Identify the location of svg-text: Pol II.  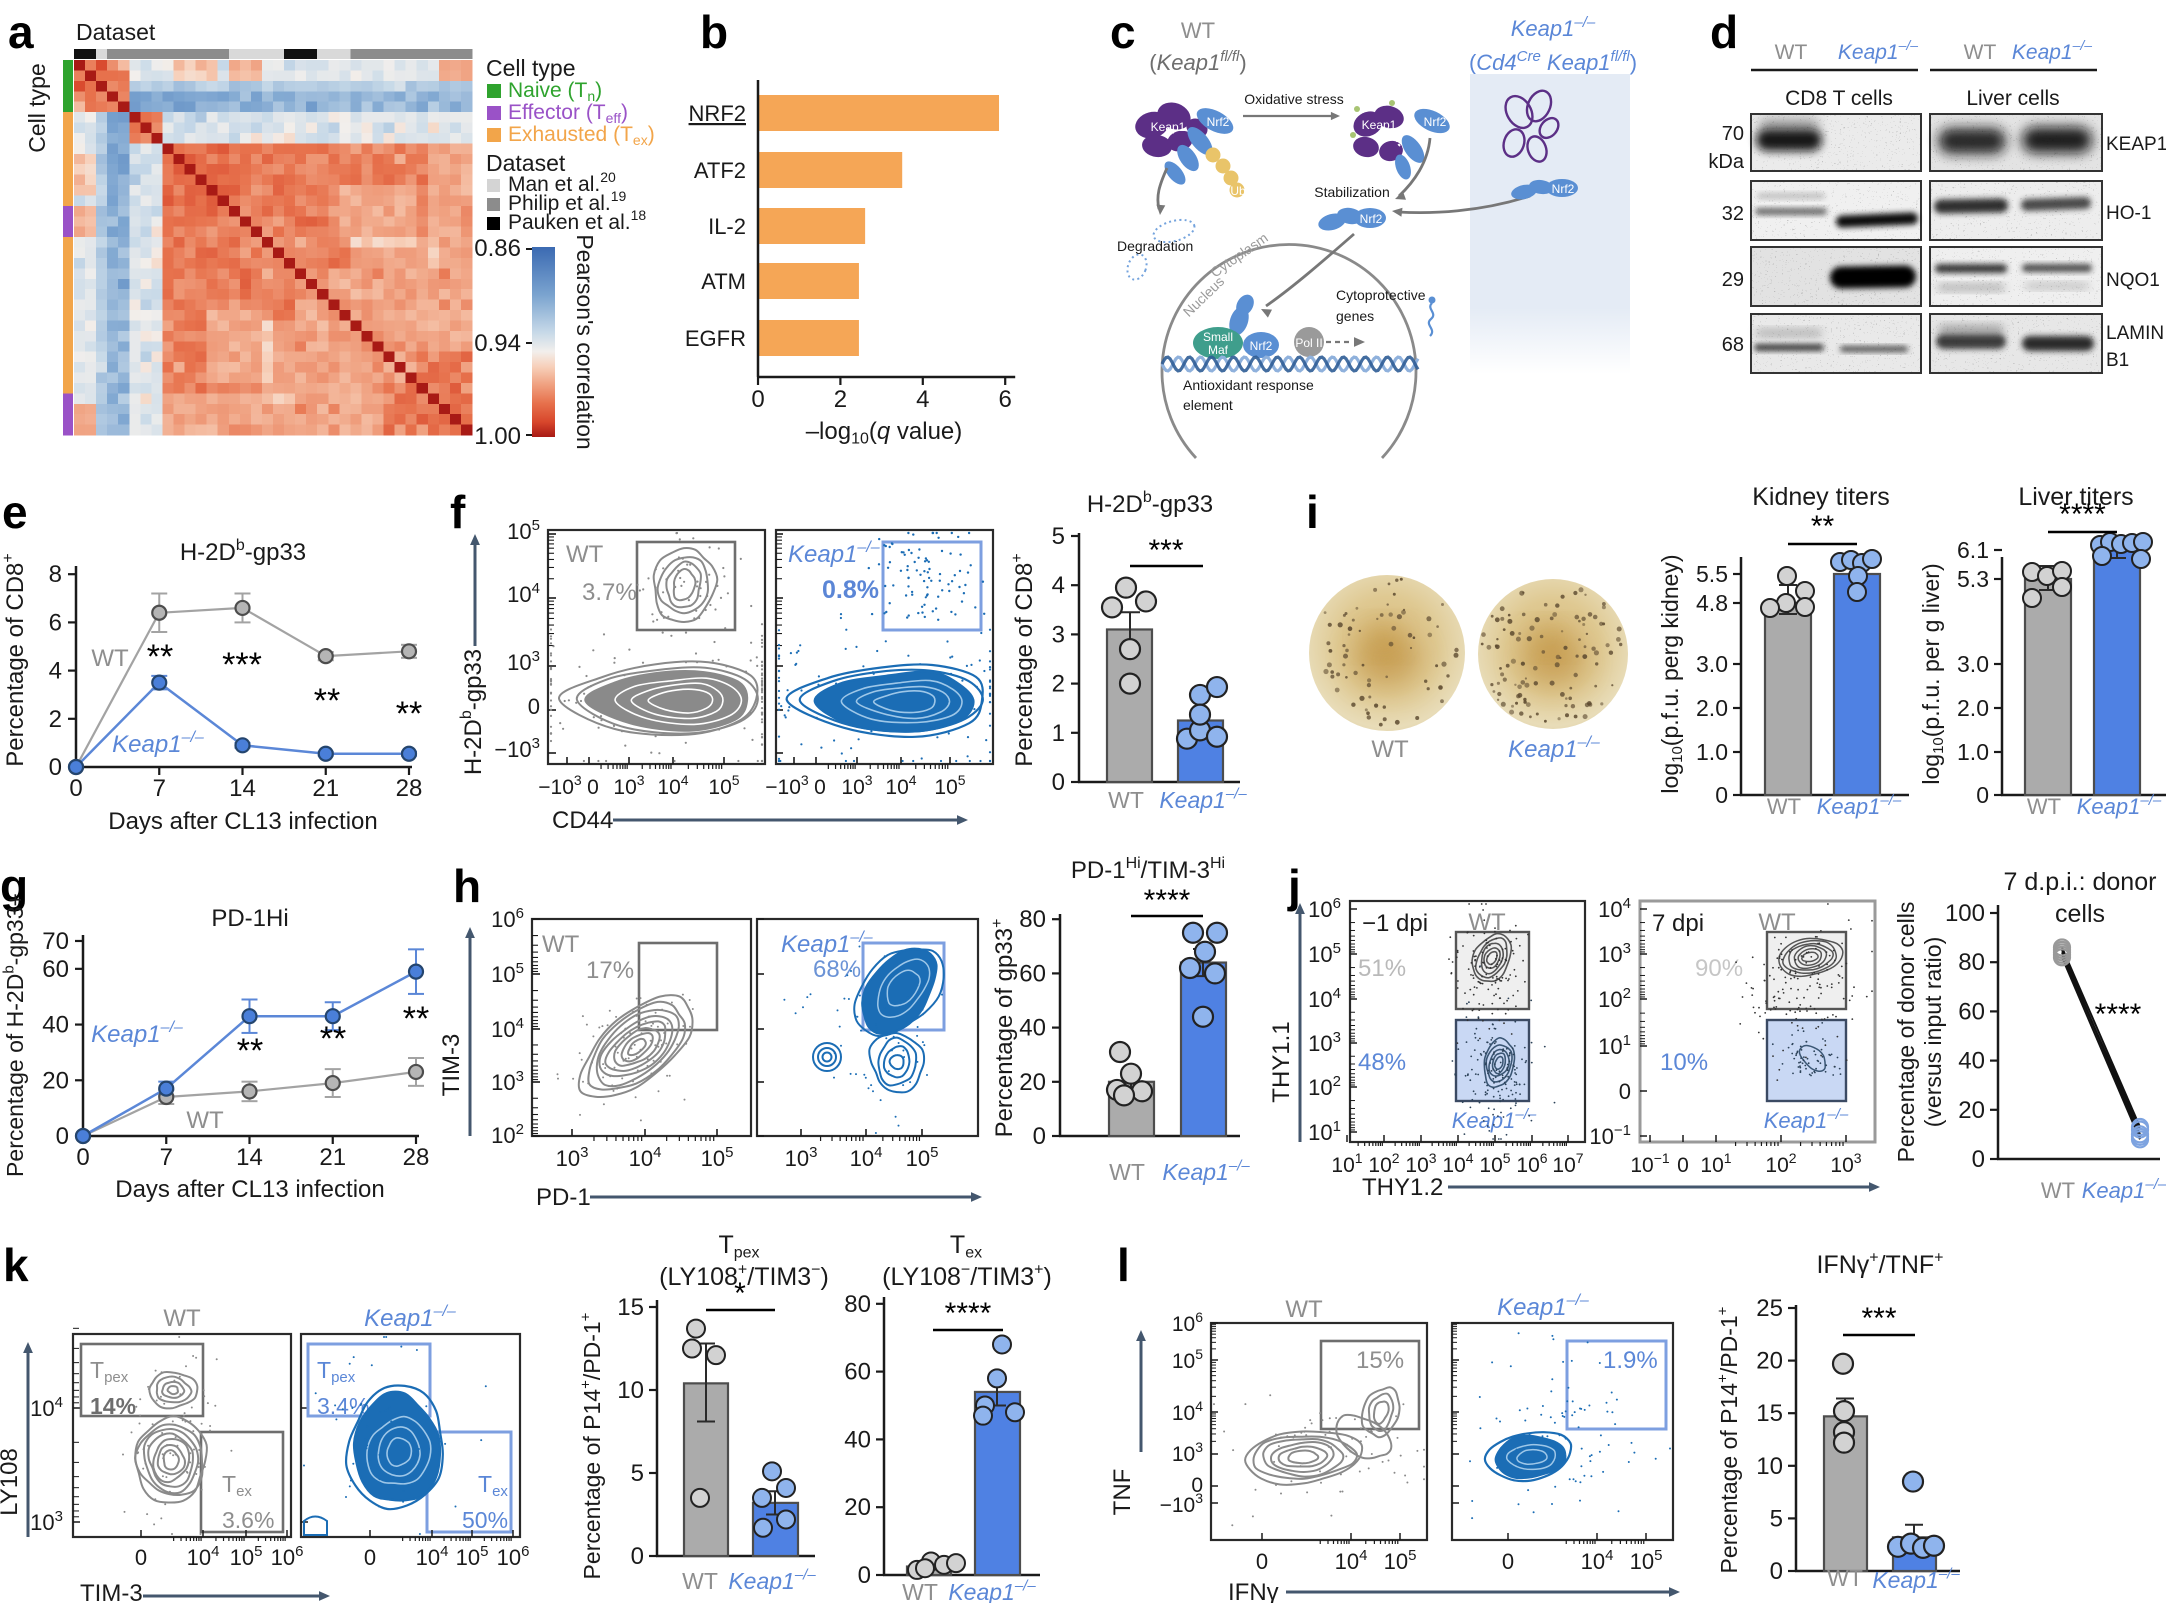
(1308, 343).